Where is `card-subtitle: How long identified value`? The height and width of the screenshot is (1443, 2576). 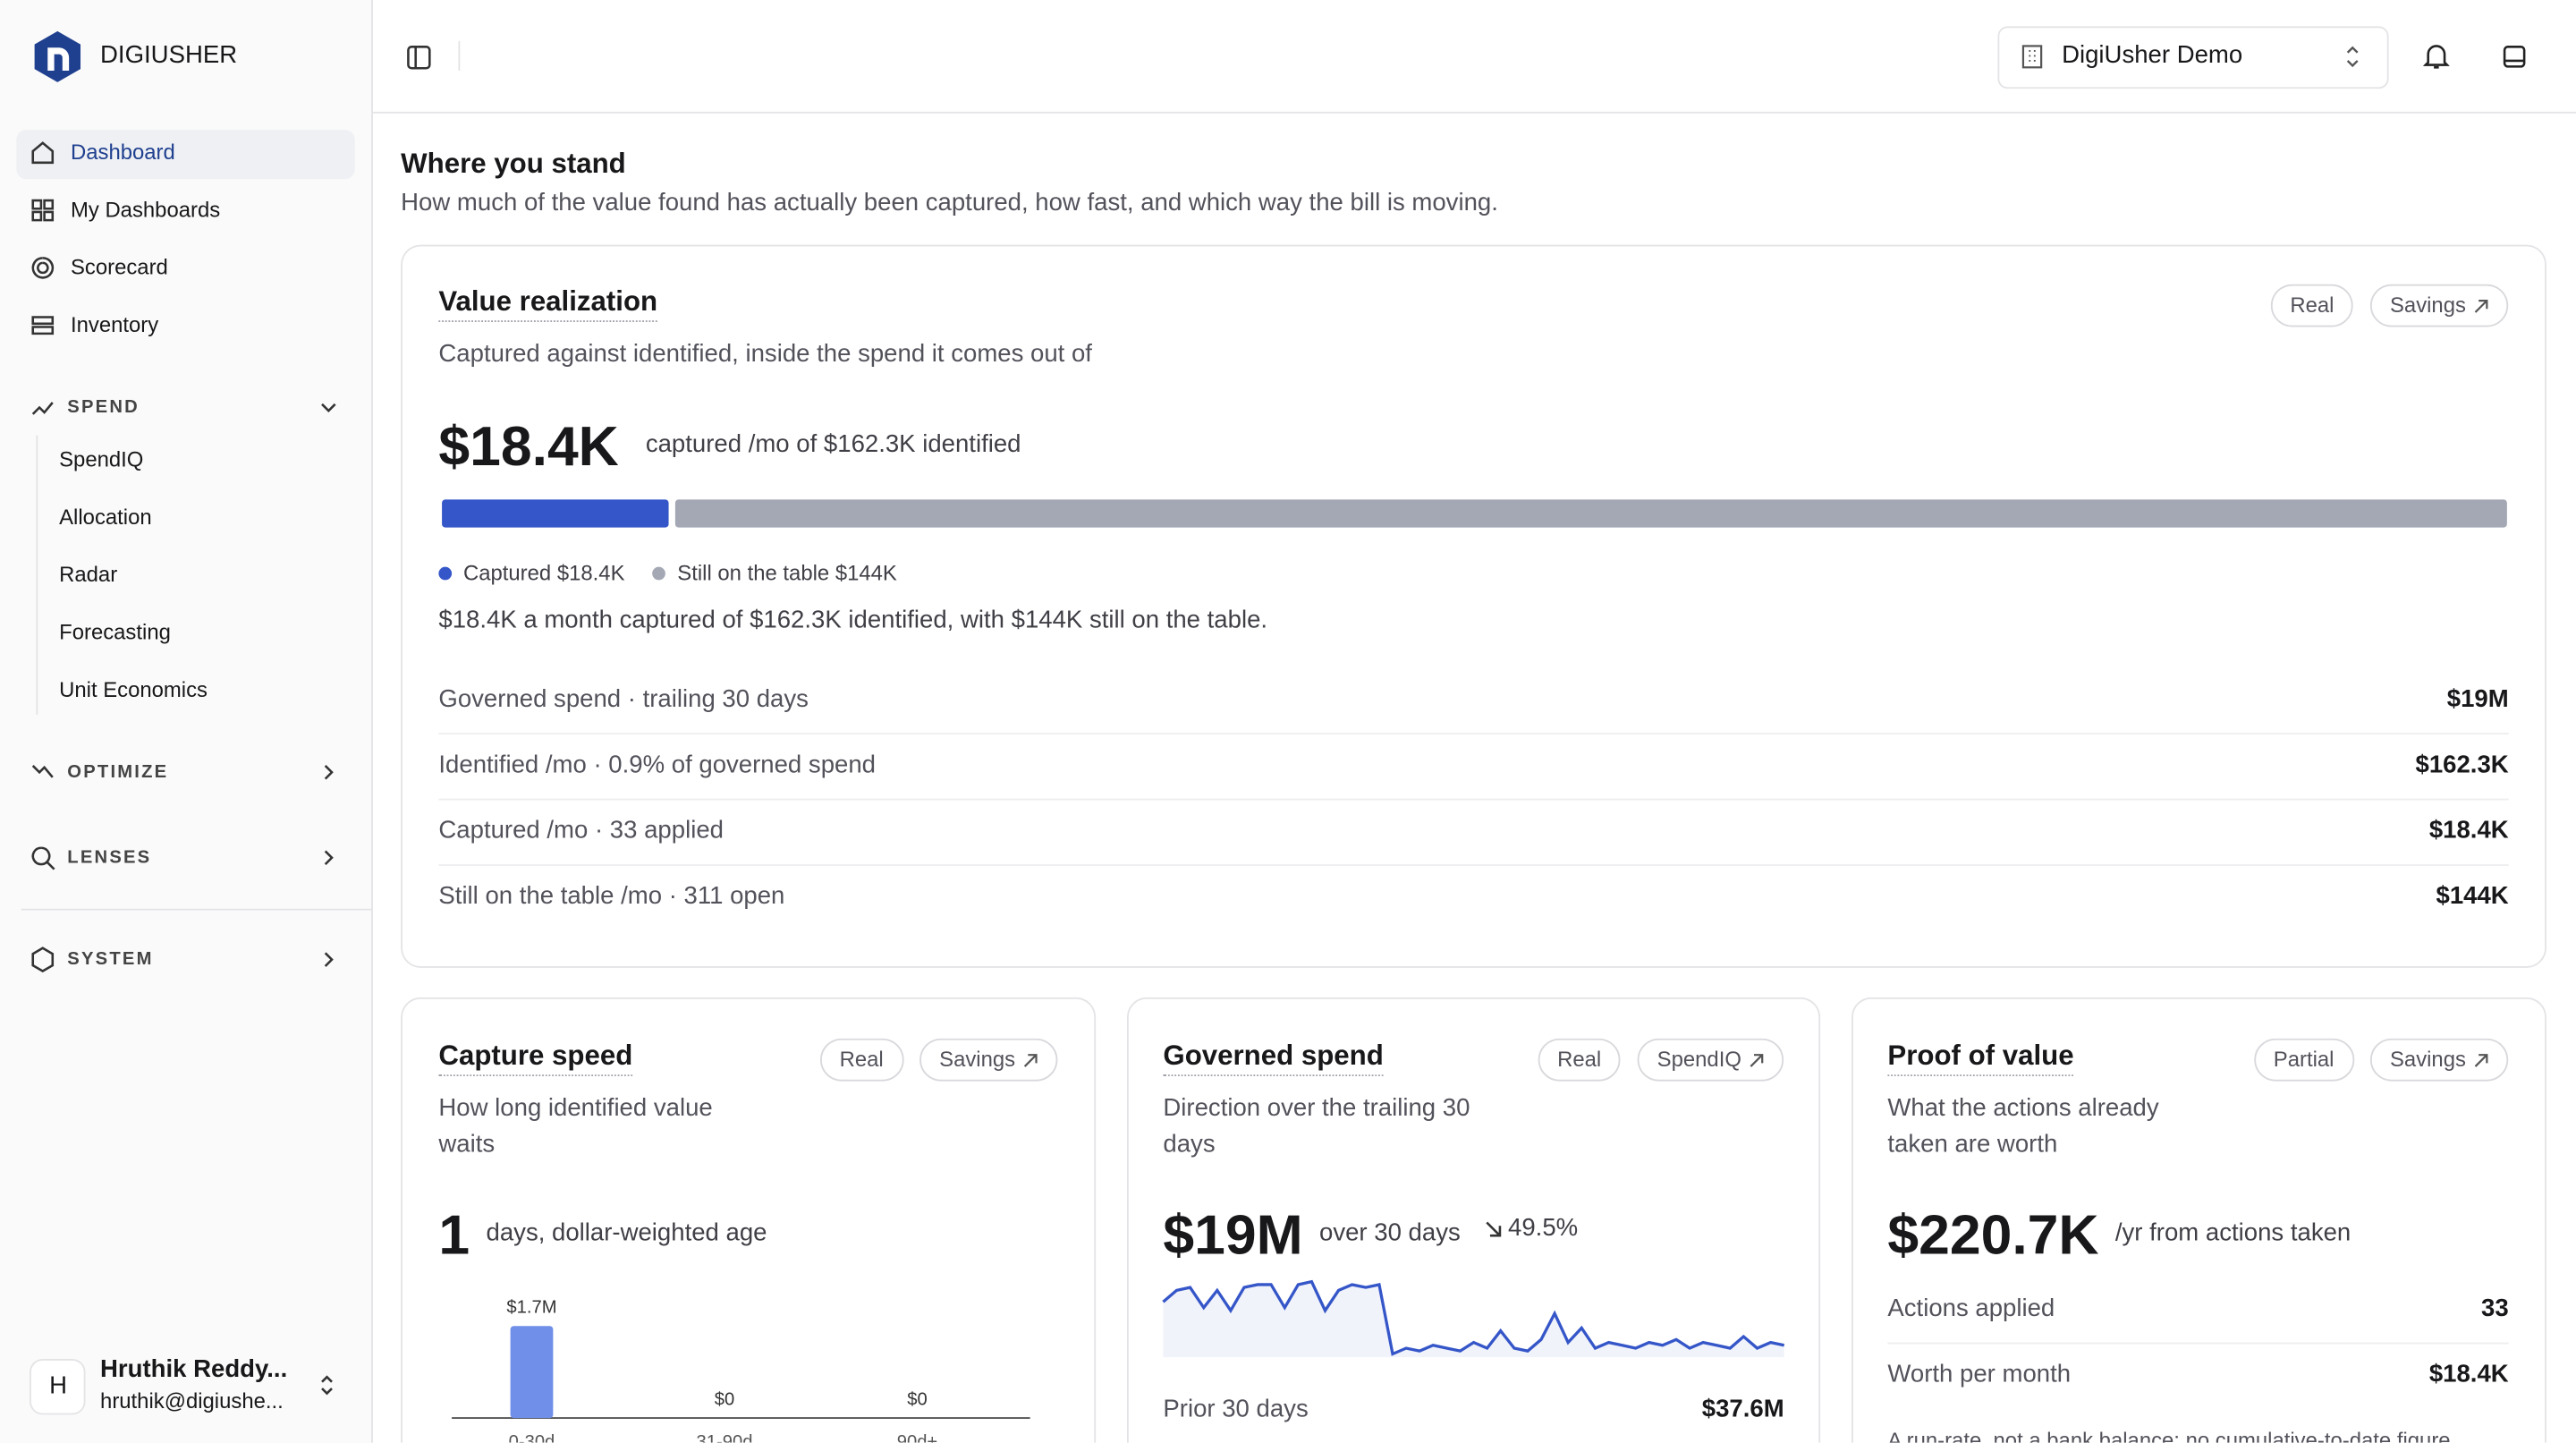 card-subtitle: How long identified value is located at coordinates (575, 1108).